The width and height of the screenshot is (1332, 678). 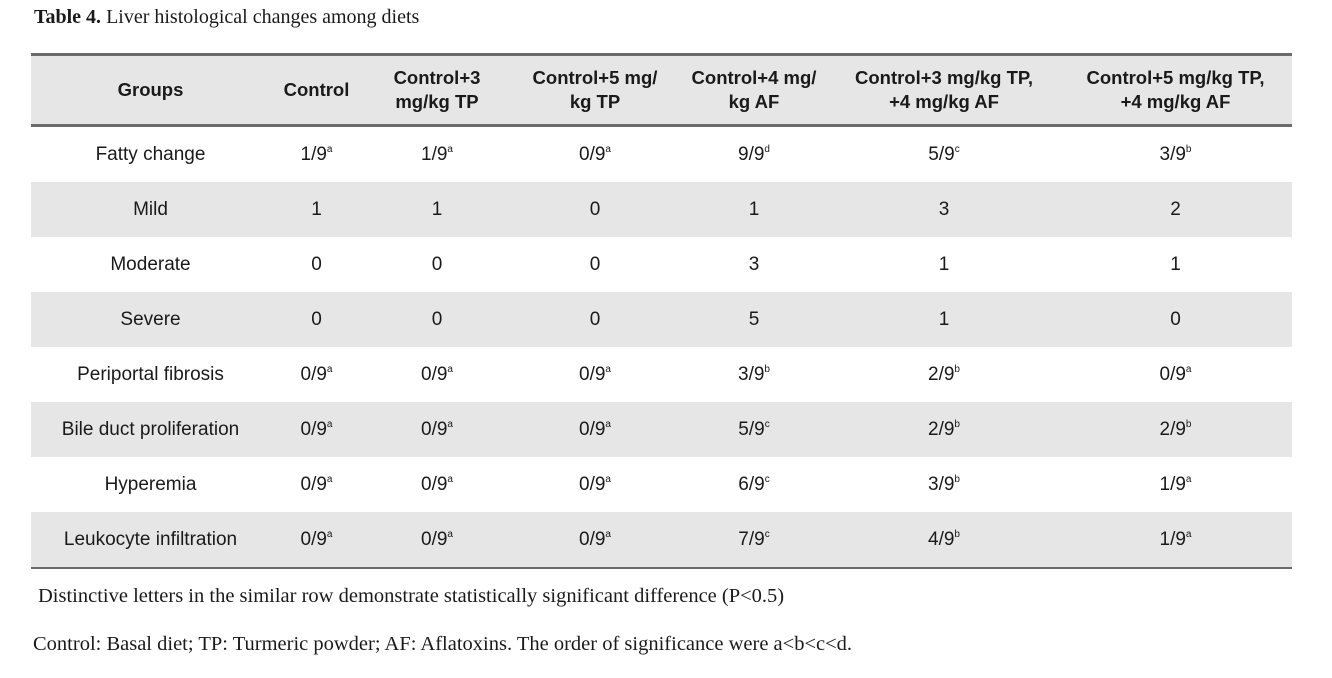 I want to click on table-cell: 5, so click(x=754, y=319).